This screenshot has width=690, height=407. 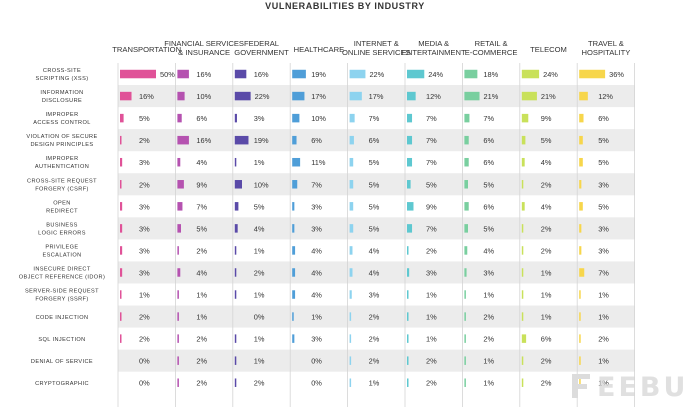 What do you see at coordinates (203, 140) in the screenshot?
I see `data-label: 16%` at bounding box center [203, 140].